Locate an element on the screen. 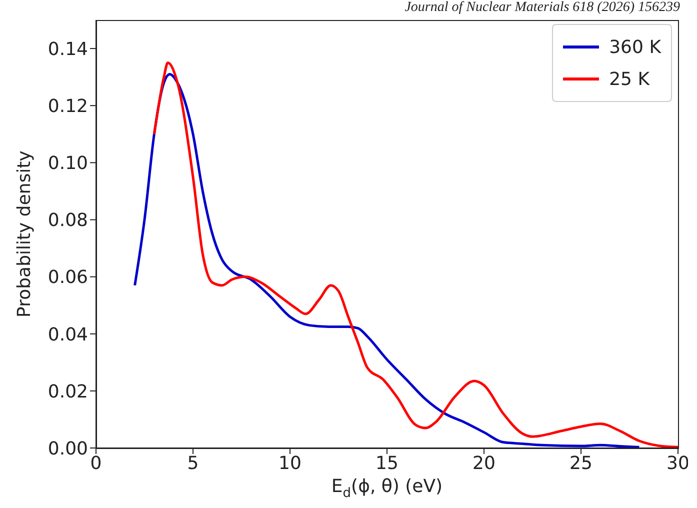 This screenshot has height=508, width=697. y-tick-label: 0.10 is located at coordinates (68, 163).